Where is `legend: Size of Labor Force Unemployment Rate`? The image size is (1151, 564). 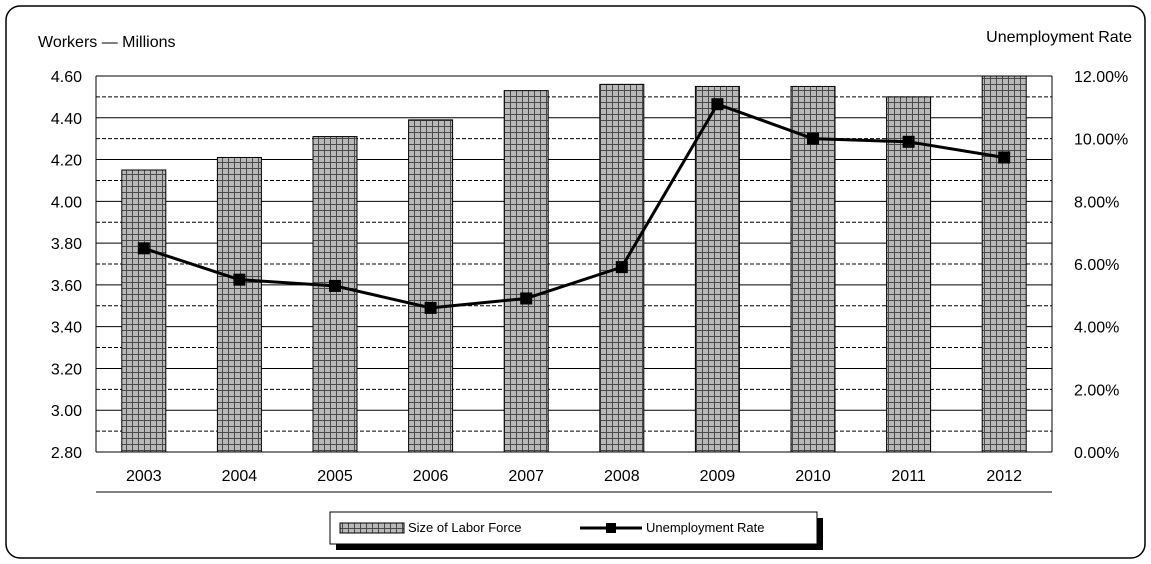 legend: Size of Labor Force Unemployment Rate is located at coordinates (576, 530).